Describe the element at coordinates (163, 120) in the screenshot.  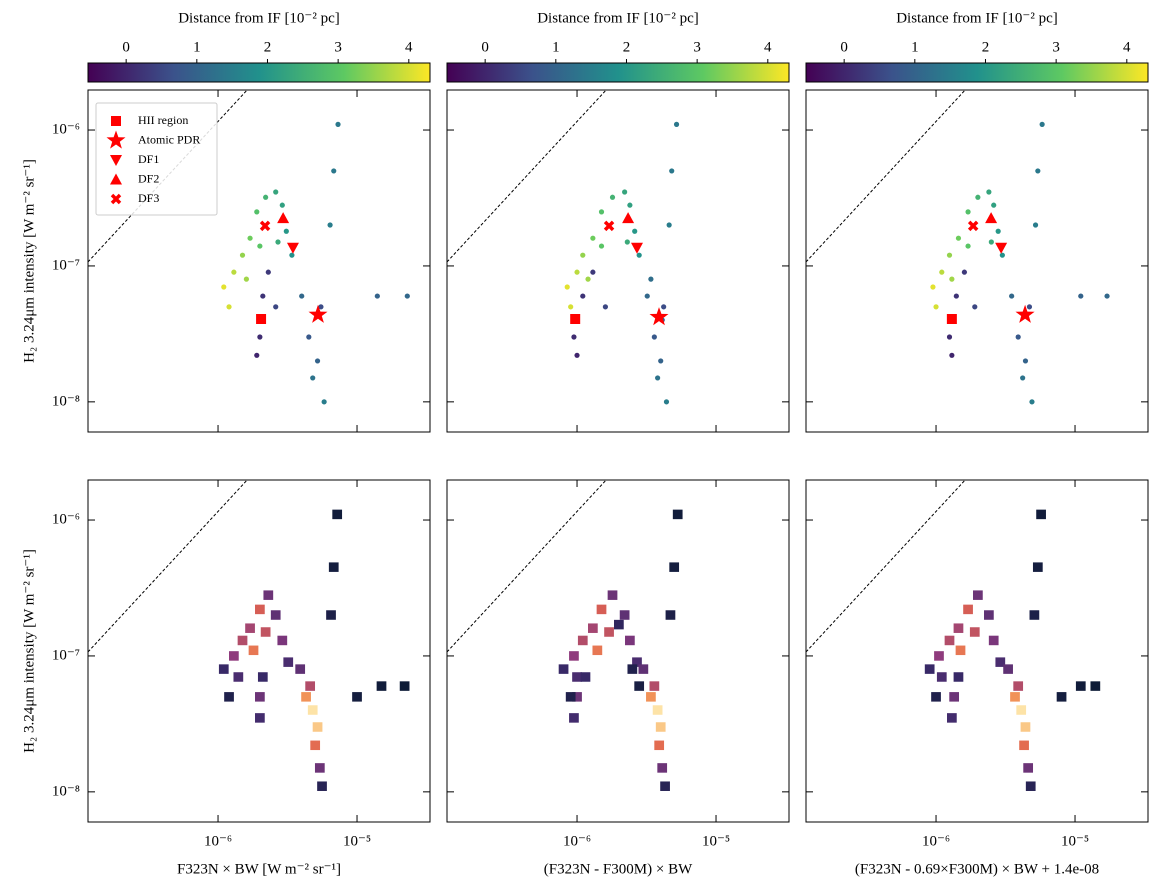
I see `legend-label: HII region` at that location.